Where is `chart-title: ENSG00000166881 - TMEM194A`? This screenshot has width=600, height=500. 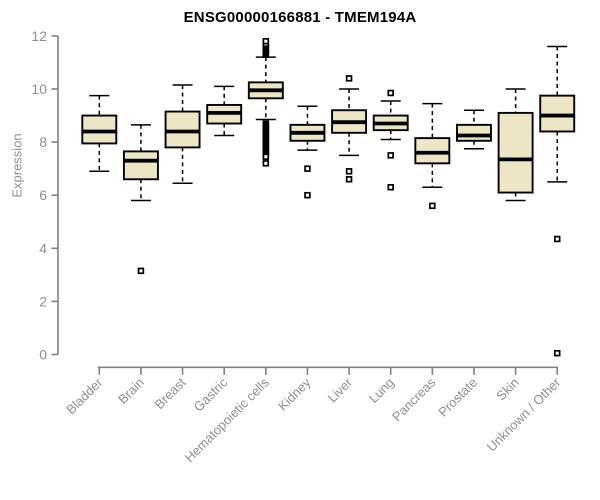 chart-title: ENSG00000166881 - TMEM194A is located at coordinates (300, 17).